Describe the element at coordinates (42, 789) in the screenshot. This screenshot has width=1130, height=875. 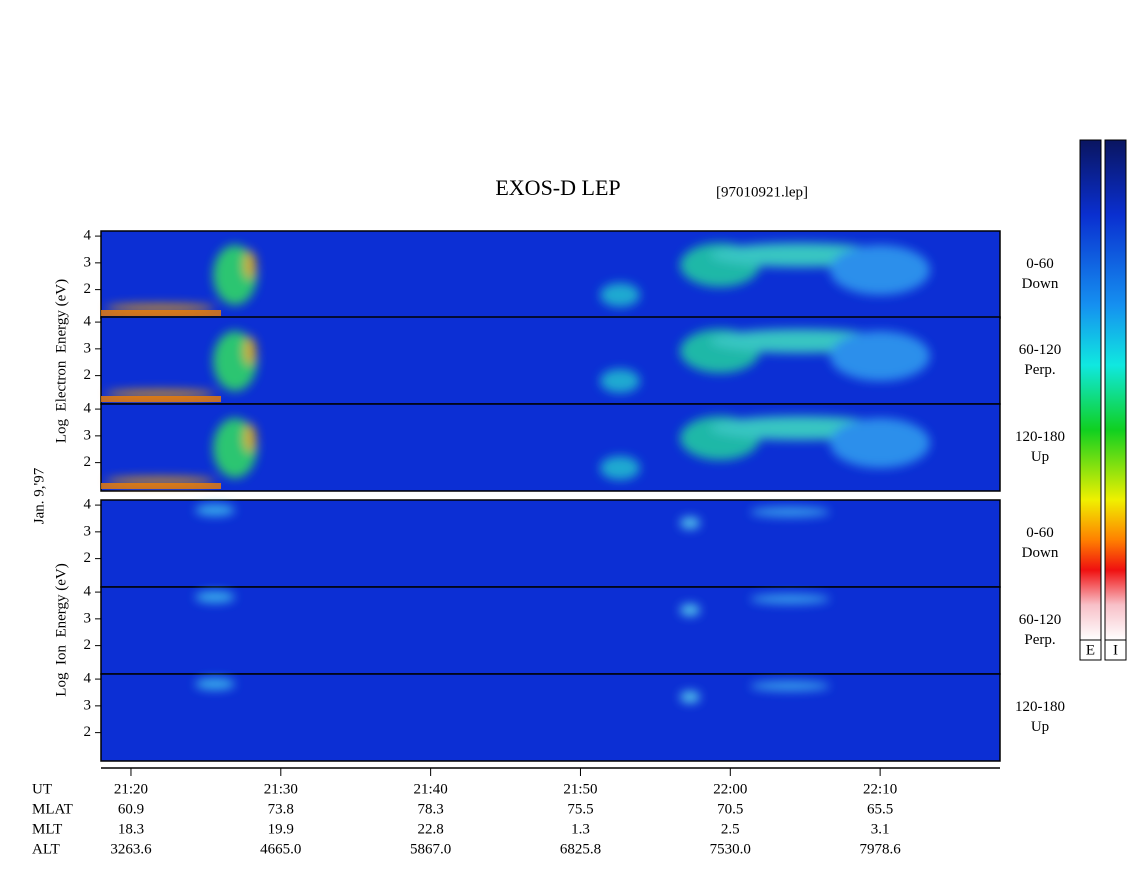
I see `row-label: UT` at that location.